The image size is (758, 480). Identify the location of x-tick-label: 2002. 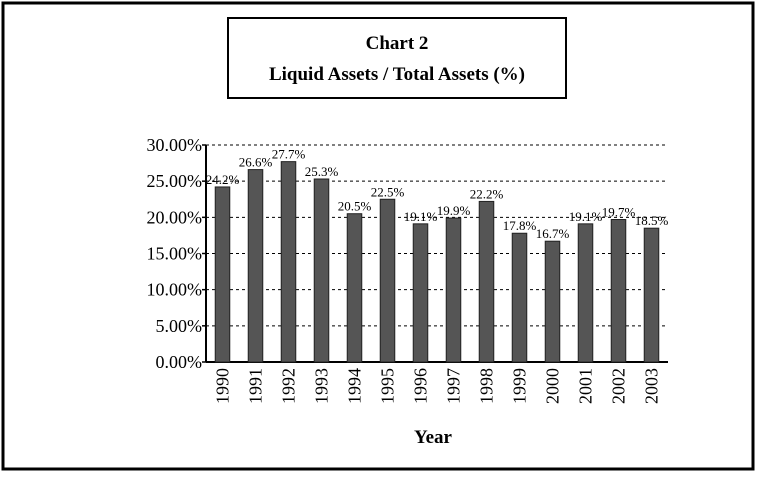
(619, 386).